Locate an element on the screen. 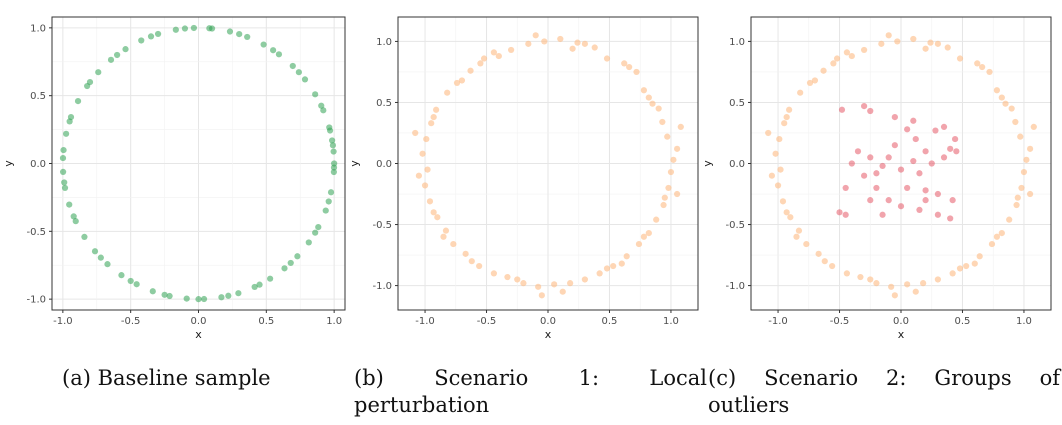 The height and width of the screenshot is (425, 1062). x-tick-label: 1.0 is located at coordinates (1024, 321).